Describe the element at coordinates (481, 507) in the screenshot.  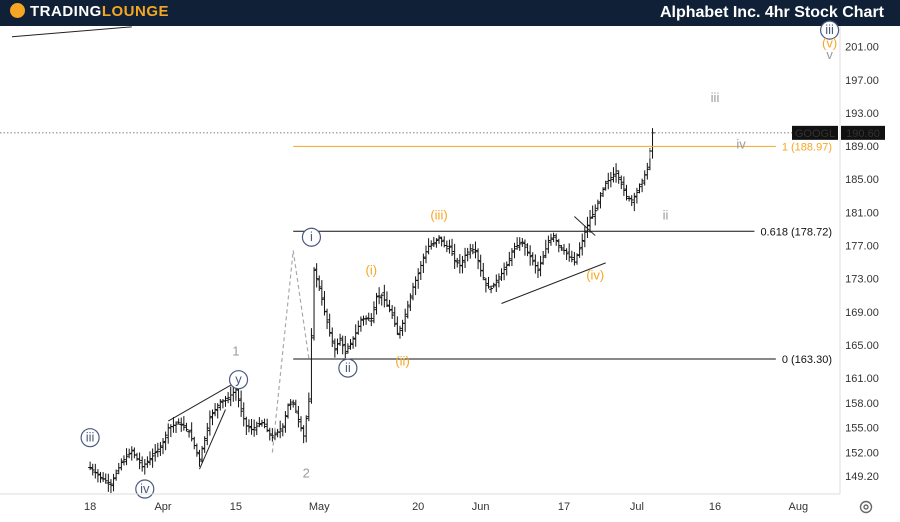
I see `x-tick-label: Jun` at that location.